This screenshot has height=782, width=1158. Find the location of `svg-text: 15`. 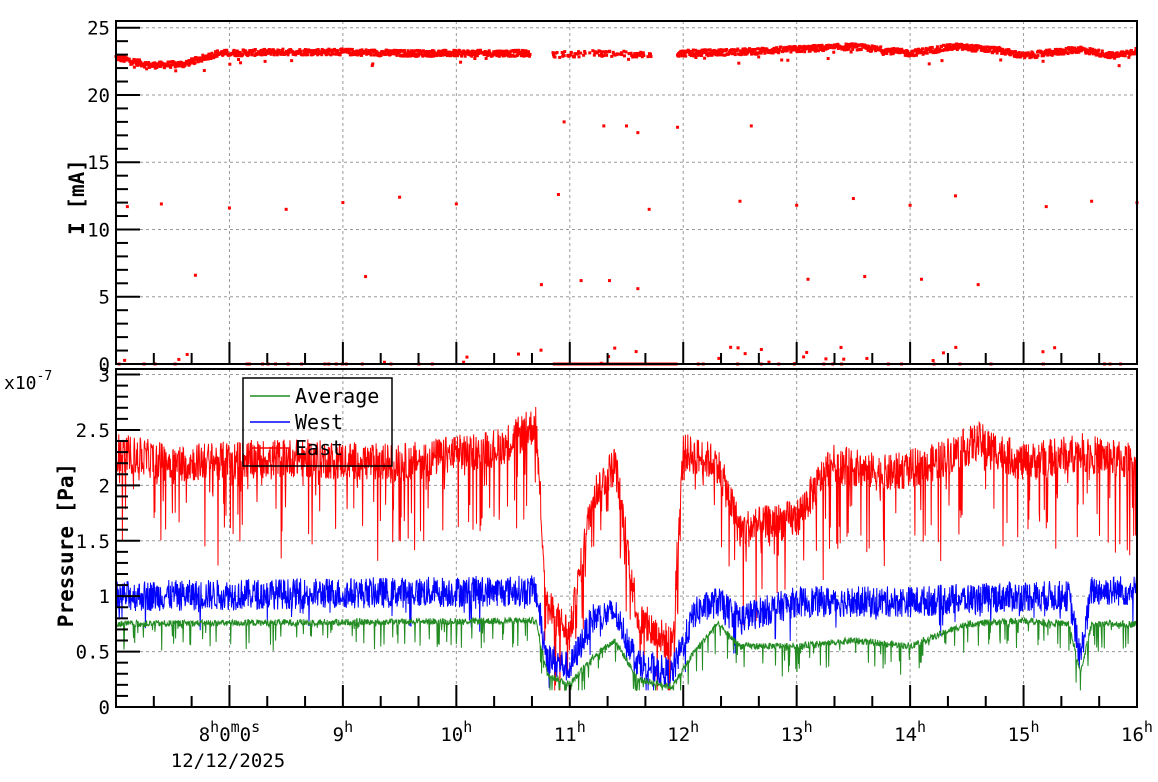

svg-text: 15 is located at coordinates (98, 163).